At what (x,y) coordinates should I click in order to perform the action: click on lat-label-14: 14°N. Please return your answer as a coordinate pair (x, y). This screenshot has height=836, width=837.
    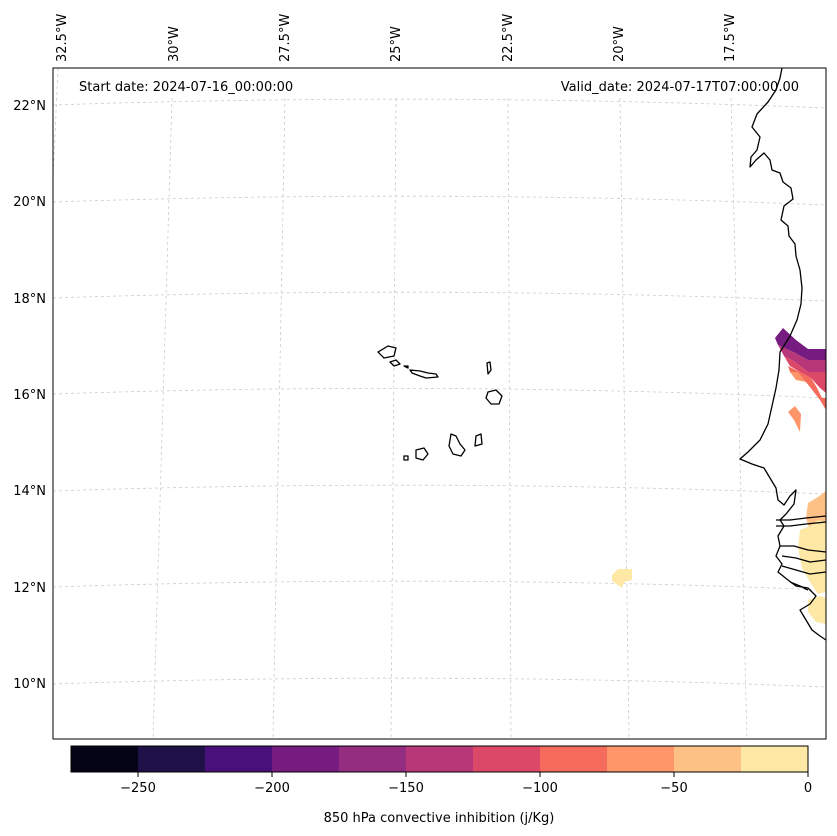
    Looking at the image, I should click on (29, 491).